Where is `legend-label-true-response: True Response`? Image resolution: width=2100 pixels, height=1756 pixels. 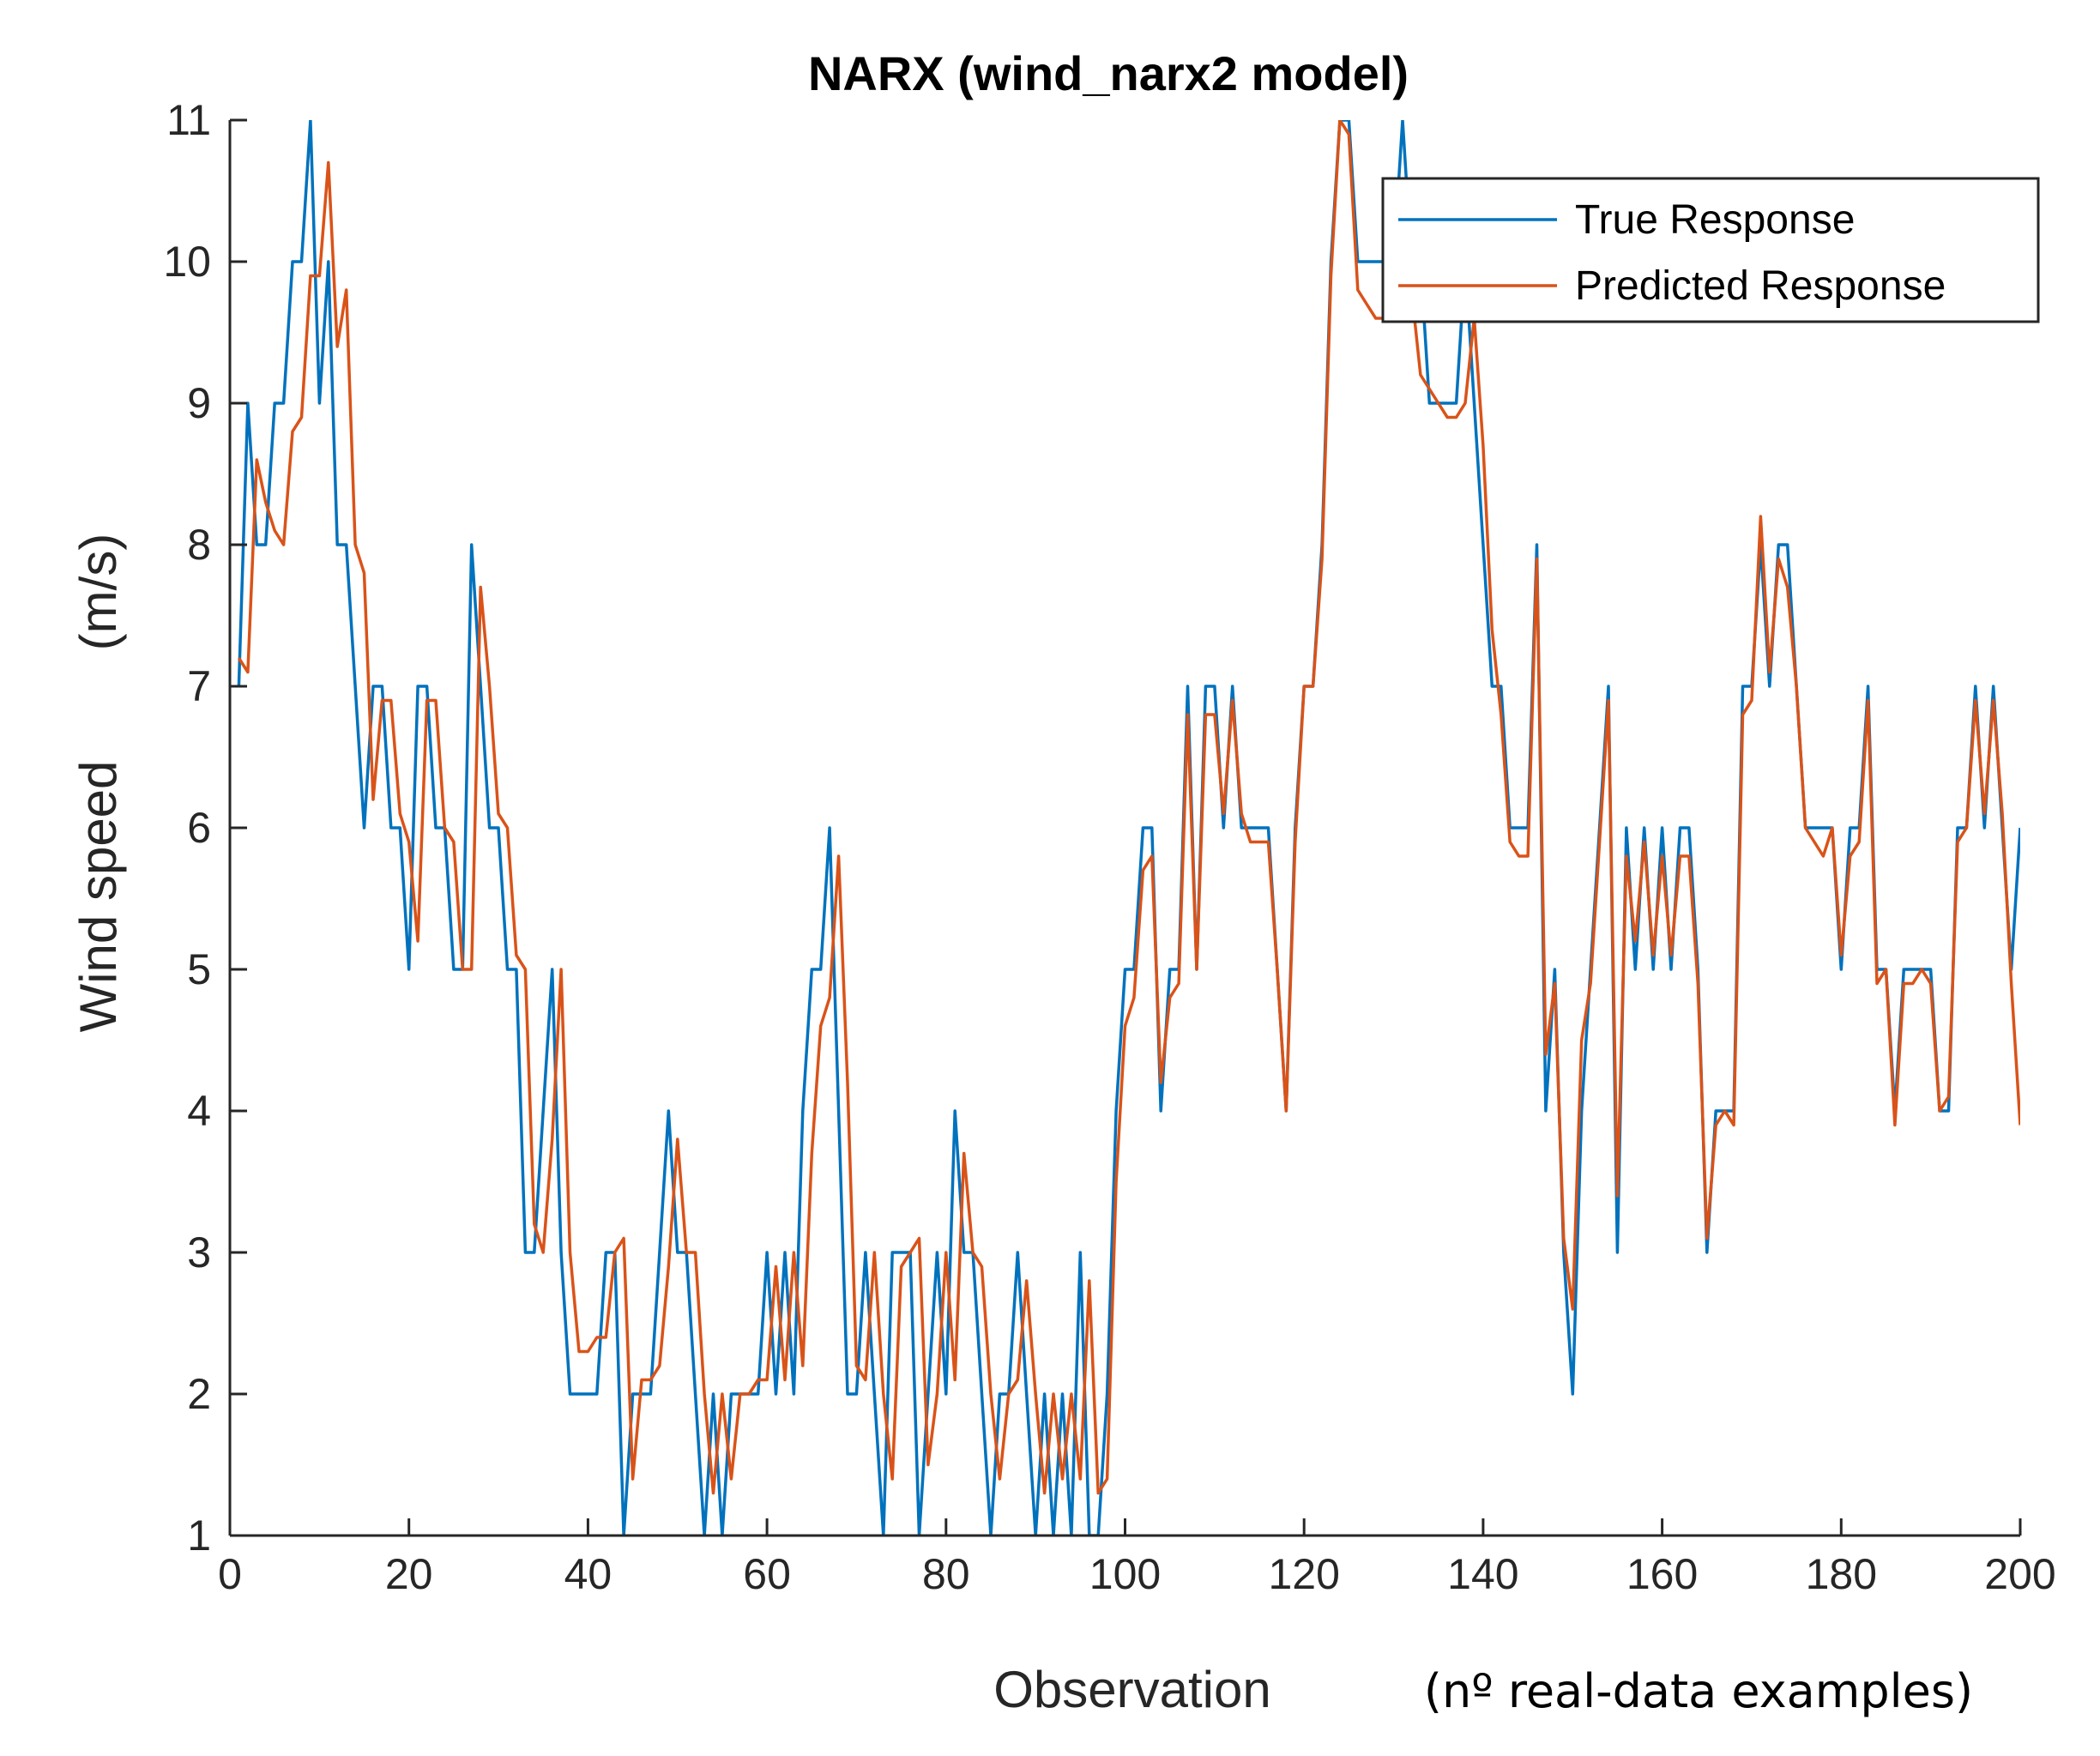
legend-label-true-response: True Response is located at coordinates (1715, 220).